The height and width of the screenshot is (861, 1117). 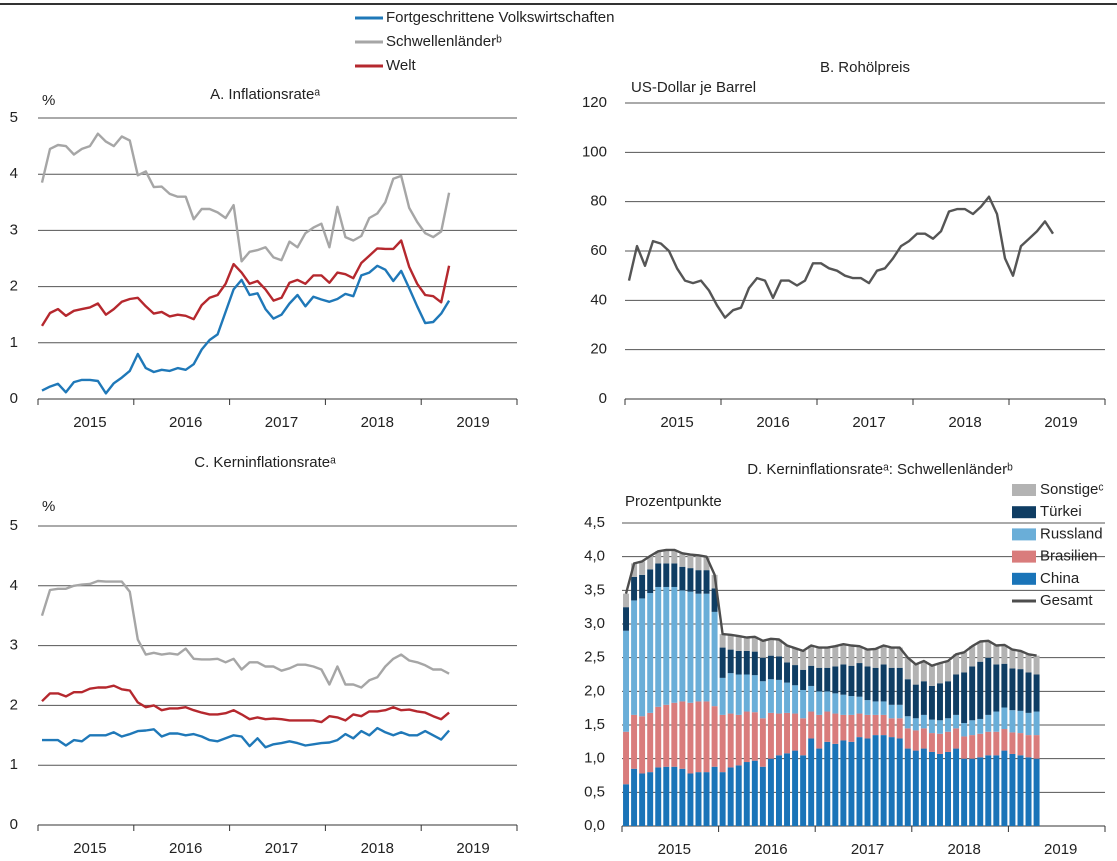 I want to click on y-tick-label: 1,5, so click(x=594, y=724).